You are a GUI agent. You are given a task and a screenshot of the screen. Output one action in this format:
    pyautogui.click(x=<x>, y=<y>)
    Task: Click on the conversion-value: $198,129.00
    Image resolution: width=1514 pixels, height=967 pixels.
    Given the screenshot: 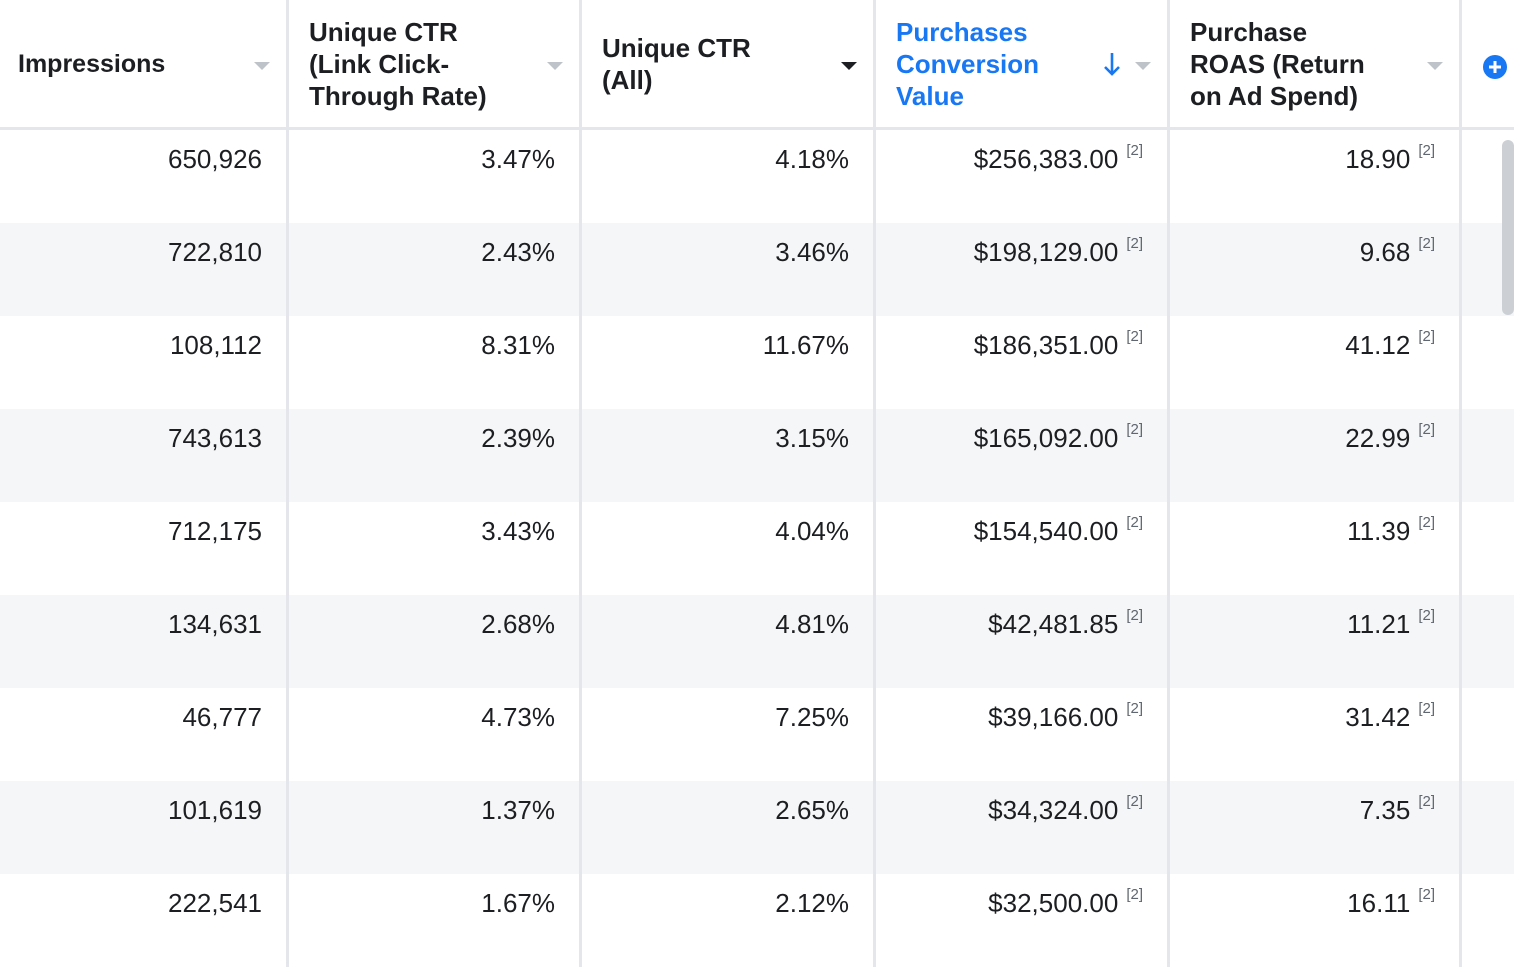 What is the action you would take?
    pyautogui.click(x=1046, y=252)
    